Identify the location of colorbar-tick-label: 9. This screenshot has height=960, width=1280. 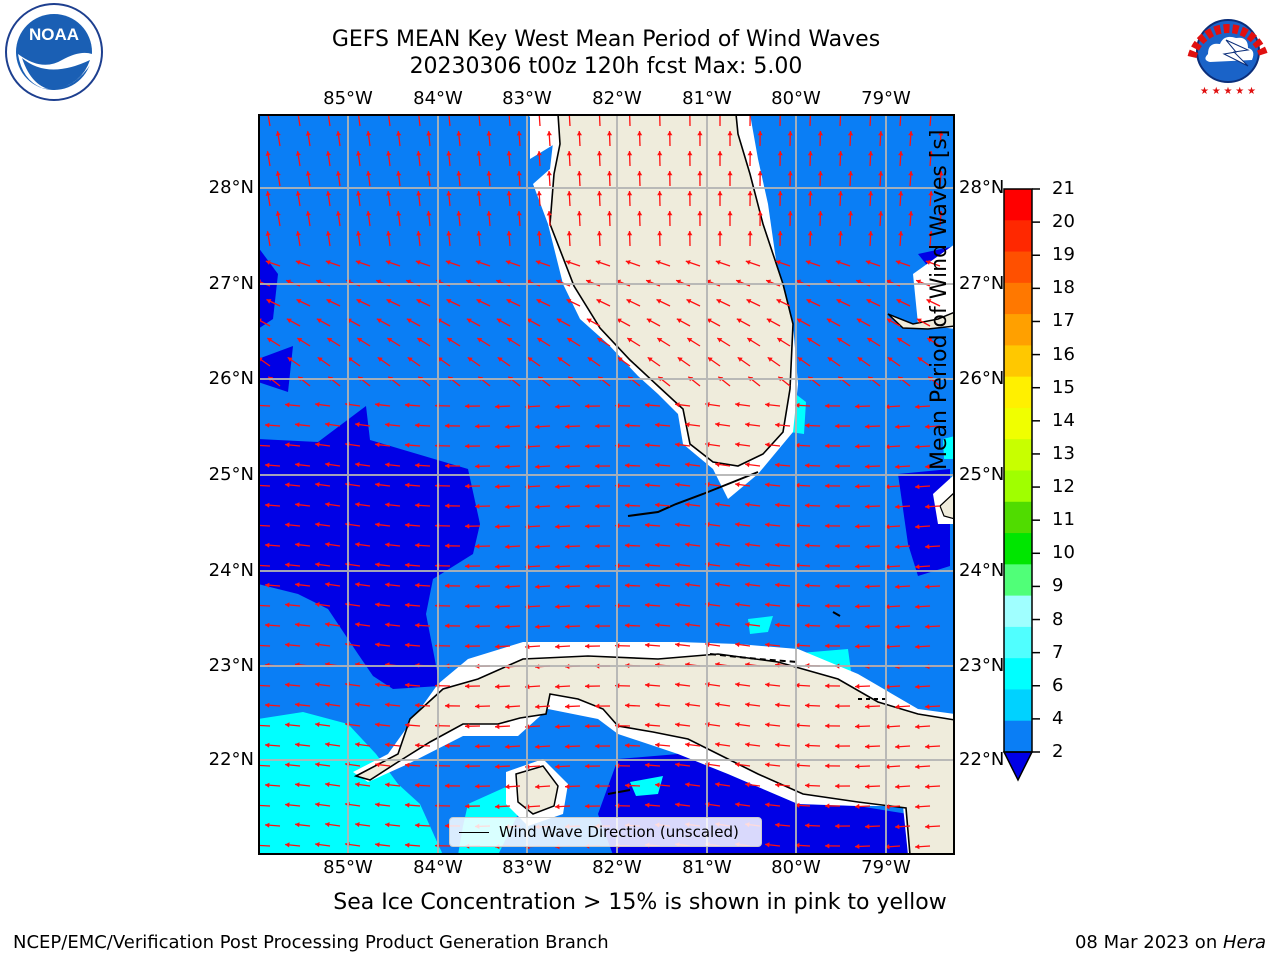
(1058, 586).